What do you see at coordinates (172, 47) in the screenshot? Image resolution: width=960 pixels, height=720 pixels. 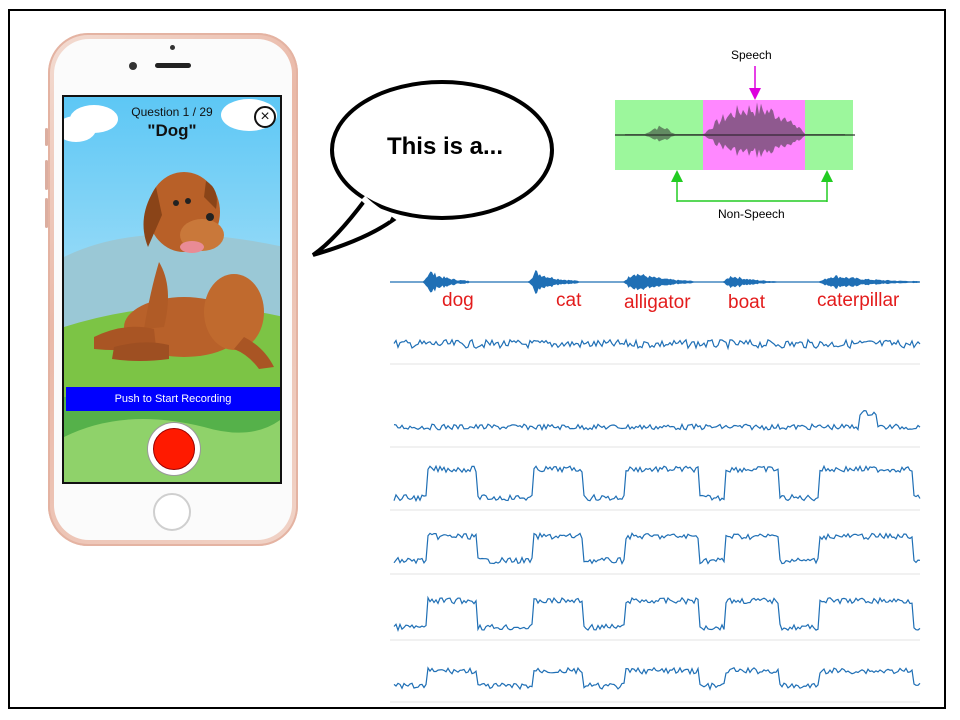 I see `phone-sensor` at bounding box center [172, 47].